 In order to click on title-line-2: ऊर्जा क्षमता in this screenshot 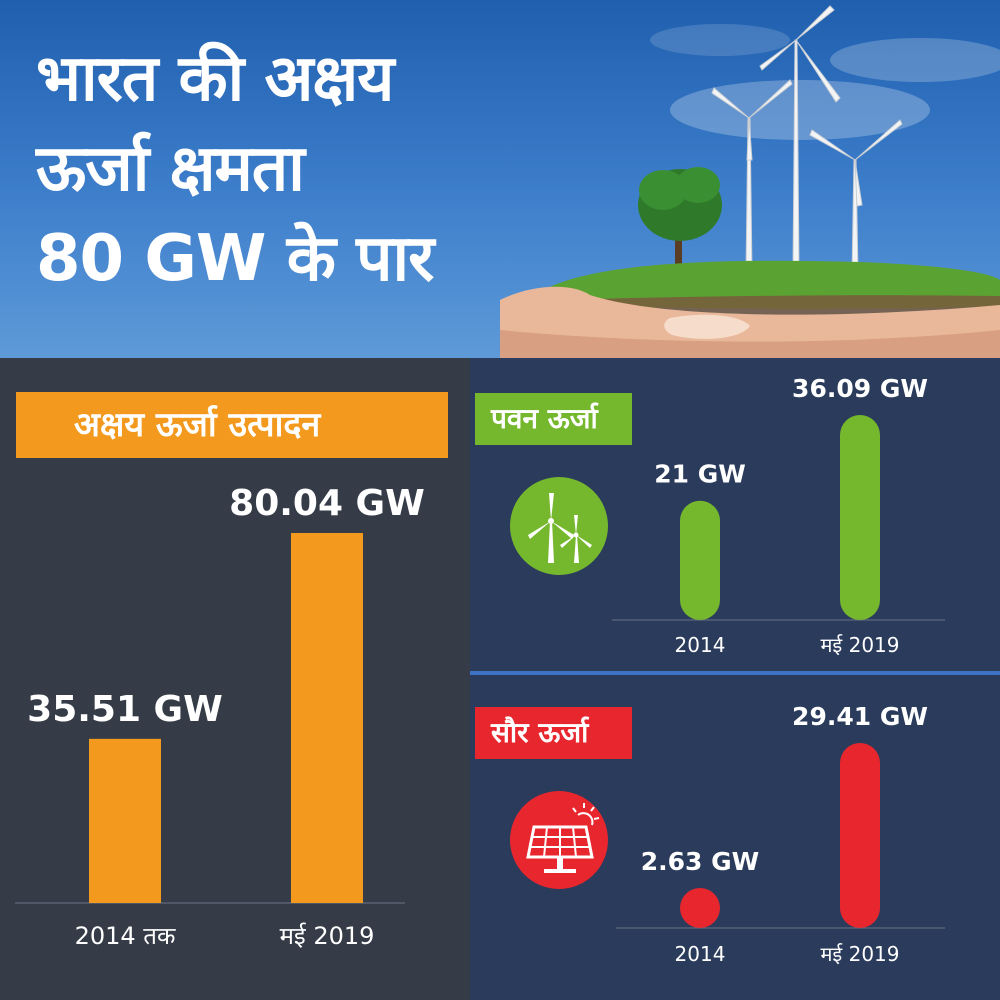, I will do `click(170, 169)`.